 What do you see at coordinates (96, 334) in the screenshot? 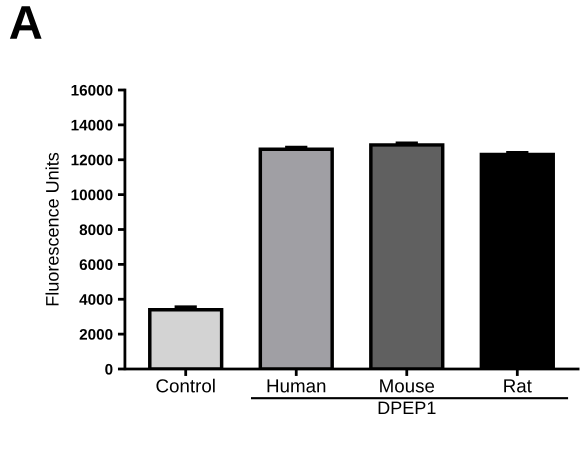
I see `y-tick-label: 2000` at bounding box center [96, 334].